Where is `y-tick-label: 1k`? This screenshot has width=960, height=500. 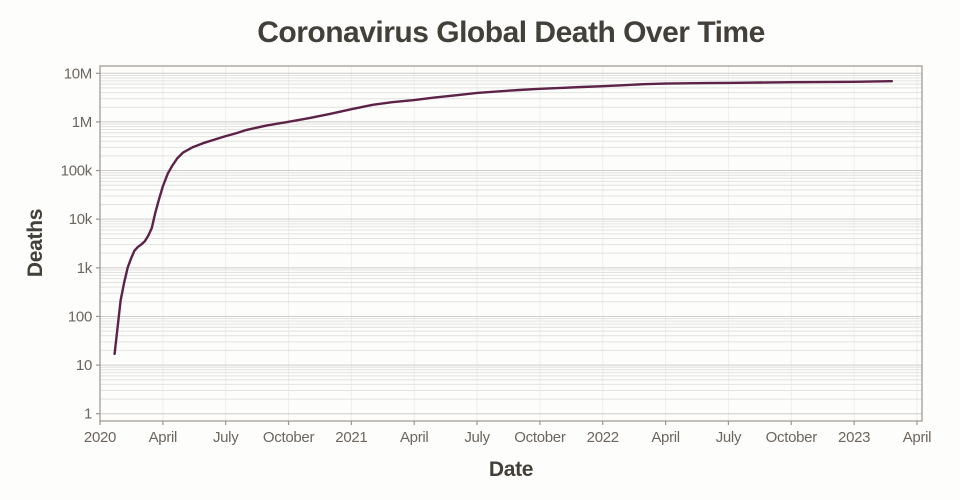
y-tick-label: 1k is located at coordinates (85, 268).